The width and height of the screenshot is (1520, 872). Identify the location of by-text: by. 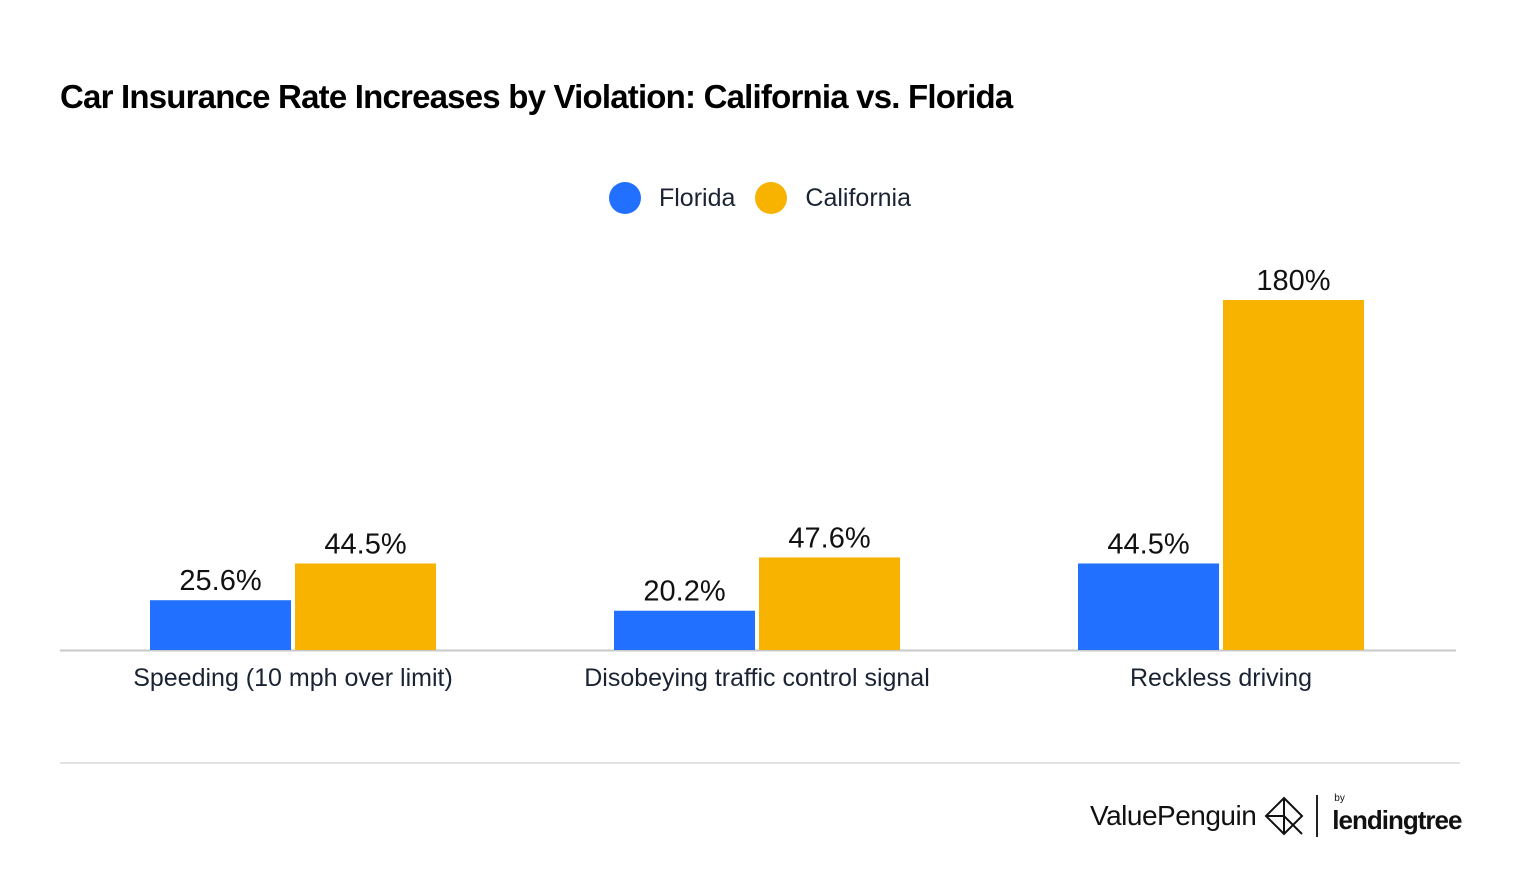
(1339, 798).